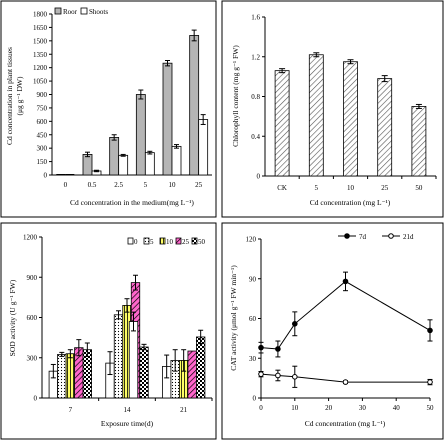  What do you see at coordinates (347, 236) in the screenshot?
I see `legend-marker` at bounding box center [347, 236].